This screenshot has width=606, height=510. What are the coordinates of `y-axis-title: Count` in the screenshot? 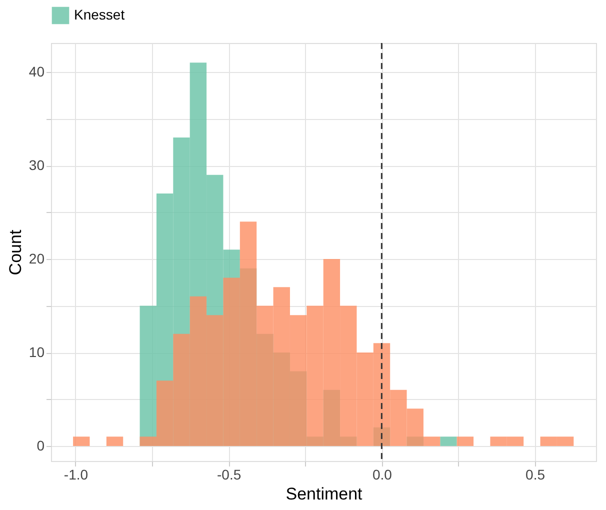 It's located at (15, 253).